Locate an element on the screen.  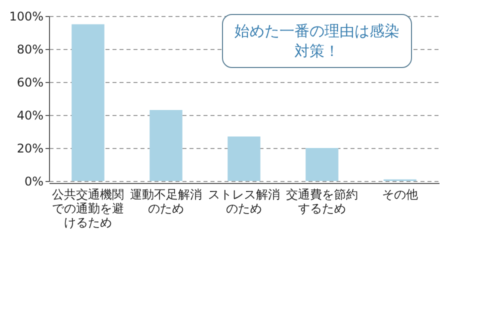
y-tick-label: 100% is located at coordinates (26, 17).